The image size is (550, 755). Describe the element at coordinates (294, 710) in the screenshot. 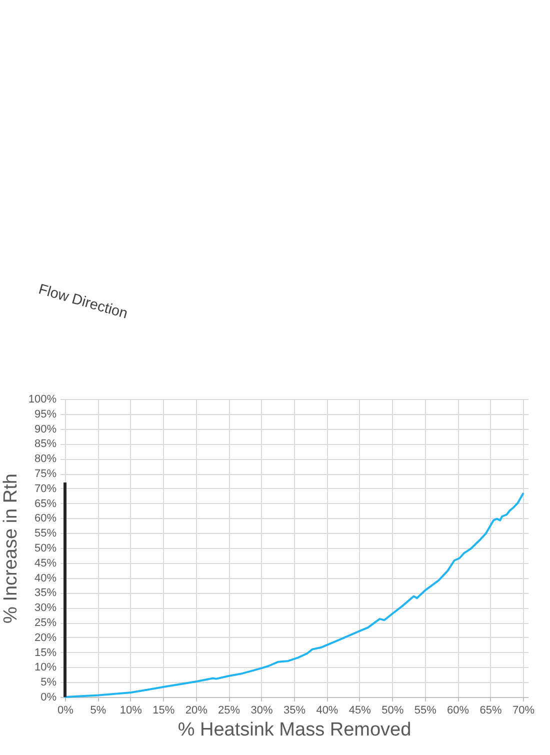

I see `x-tick-label: 35%` at that location.